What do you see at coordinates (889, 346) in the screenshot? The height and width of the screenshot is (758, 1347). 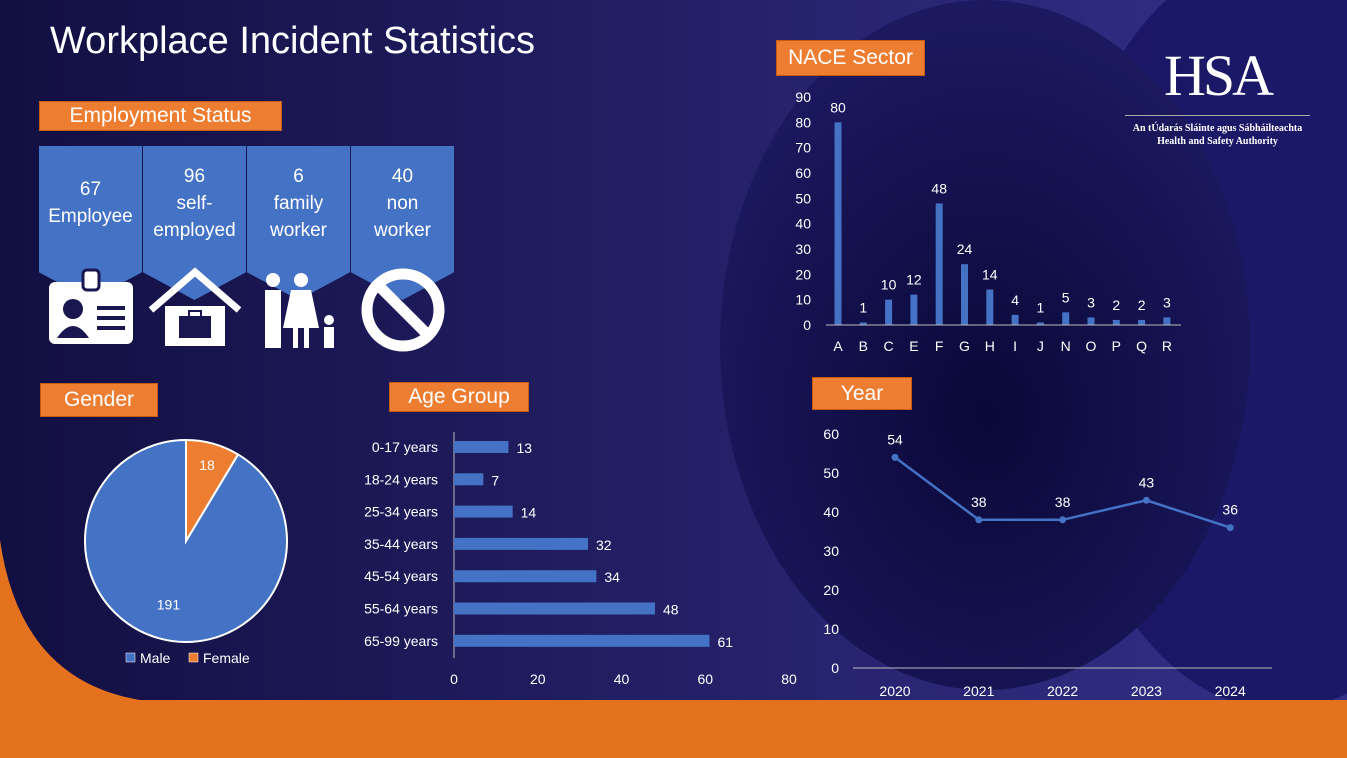 I see `nace-category-label: C` at bounding box center [889, 346].